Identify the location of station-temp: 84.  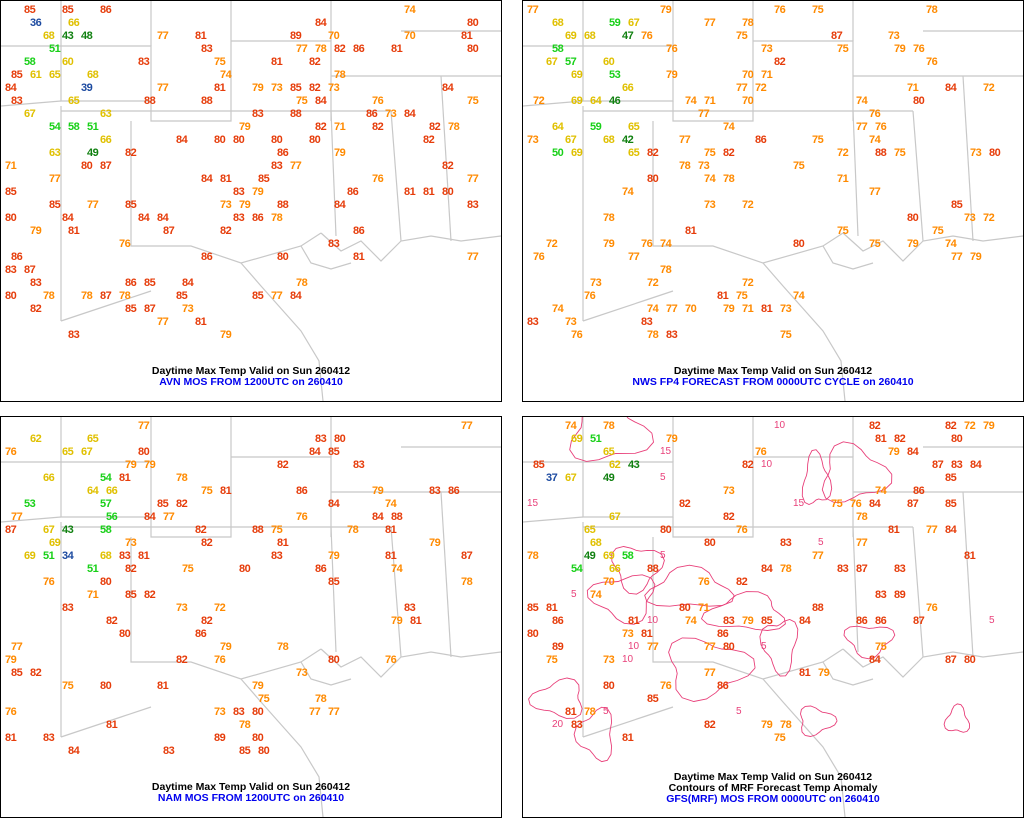
(976, 465).